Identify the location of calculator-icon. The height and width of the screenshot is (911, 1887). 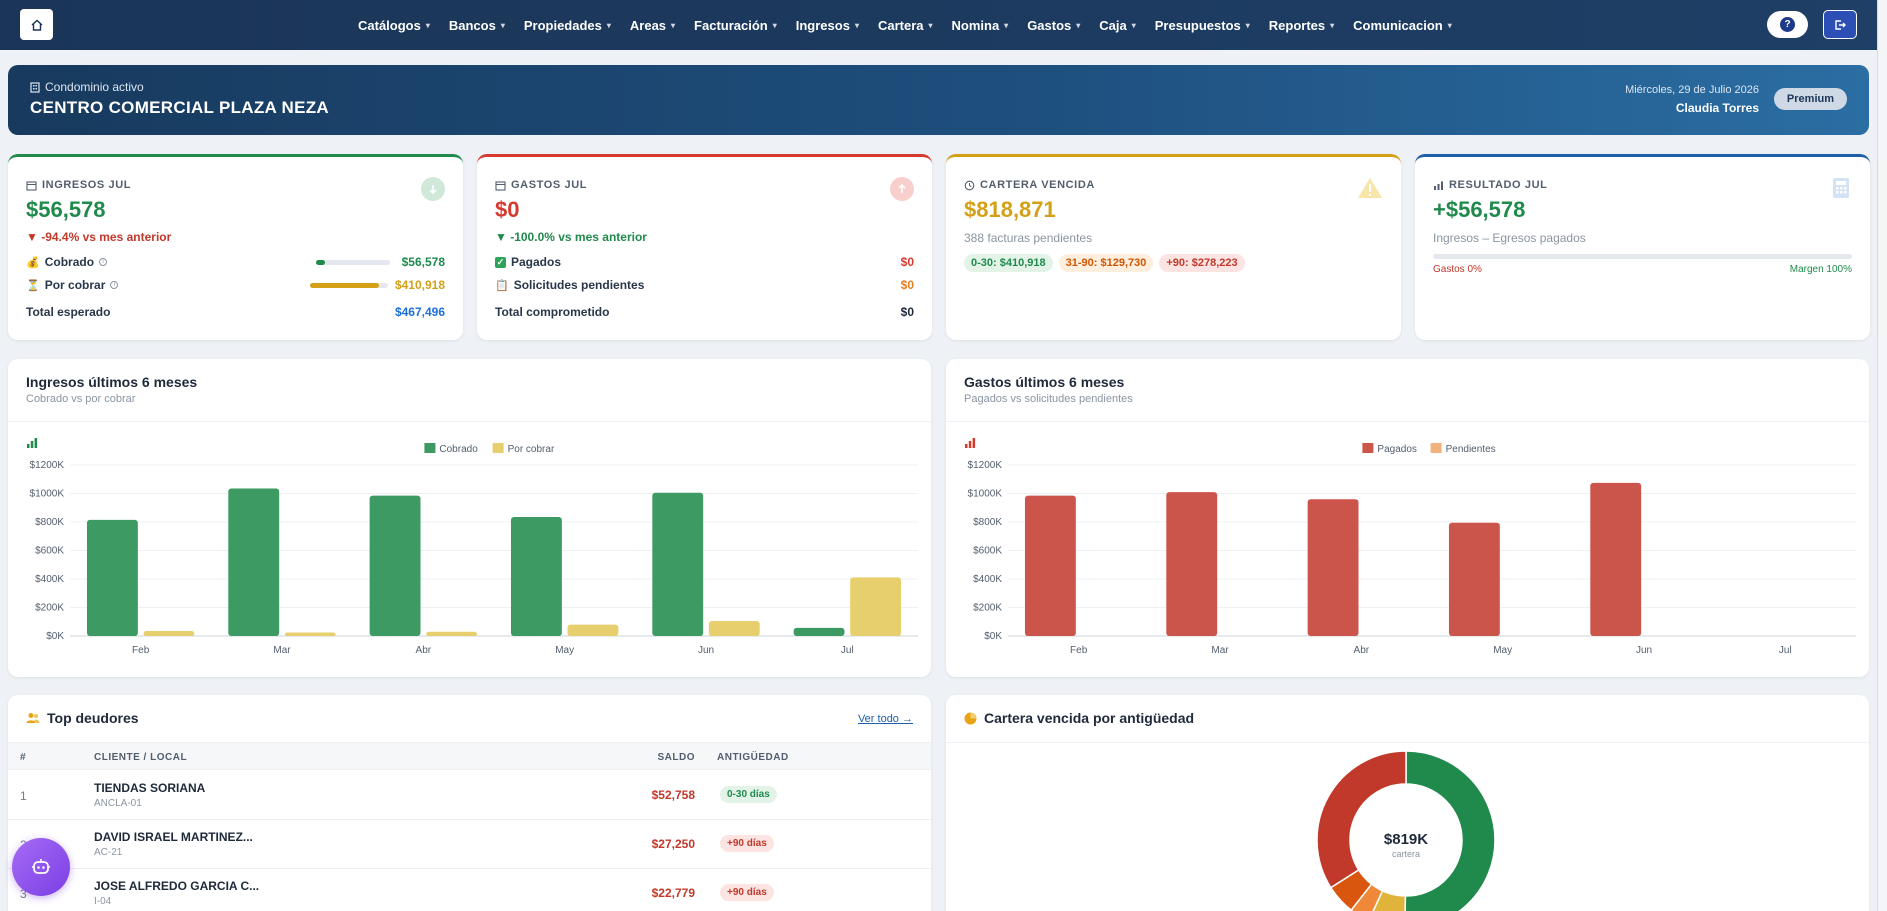
(1841, 190).